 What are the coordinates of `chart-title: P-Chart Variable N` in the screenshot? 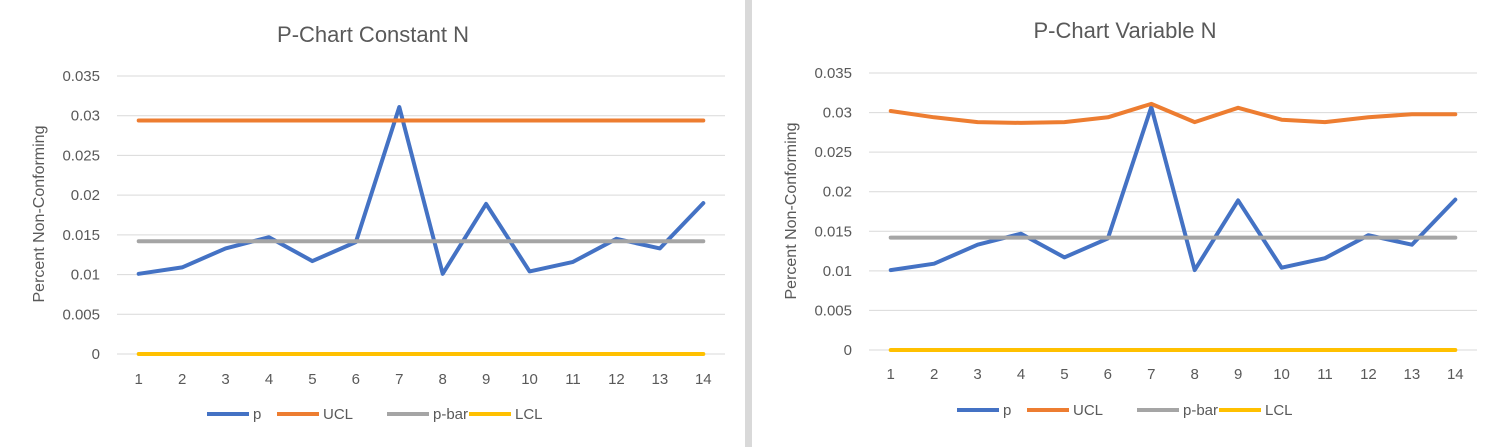 It's located at (1125, 30).